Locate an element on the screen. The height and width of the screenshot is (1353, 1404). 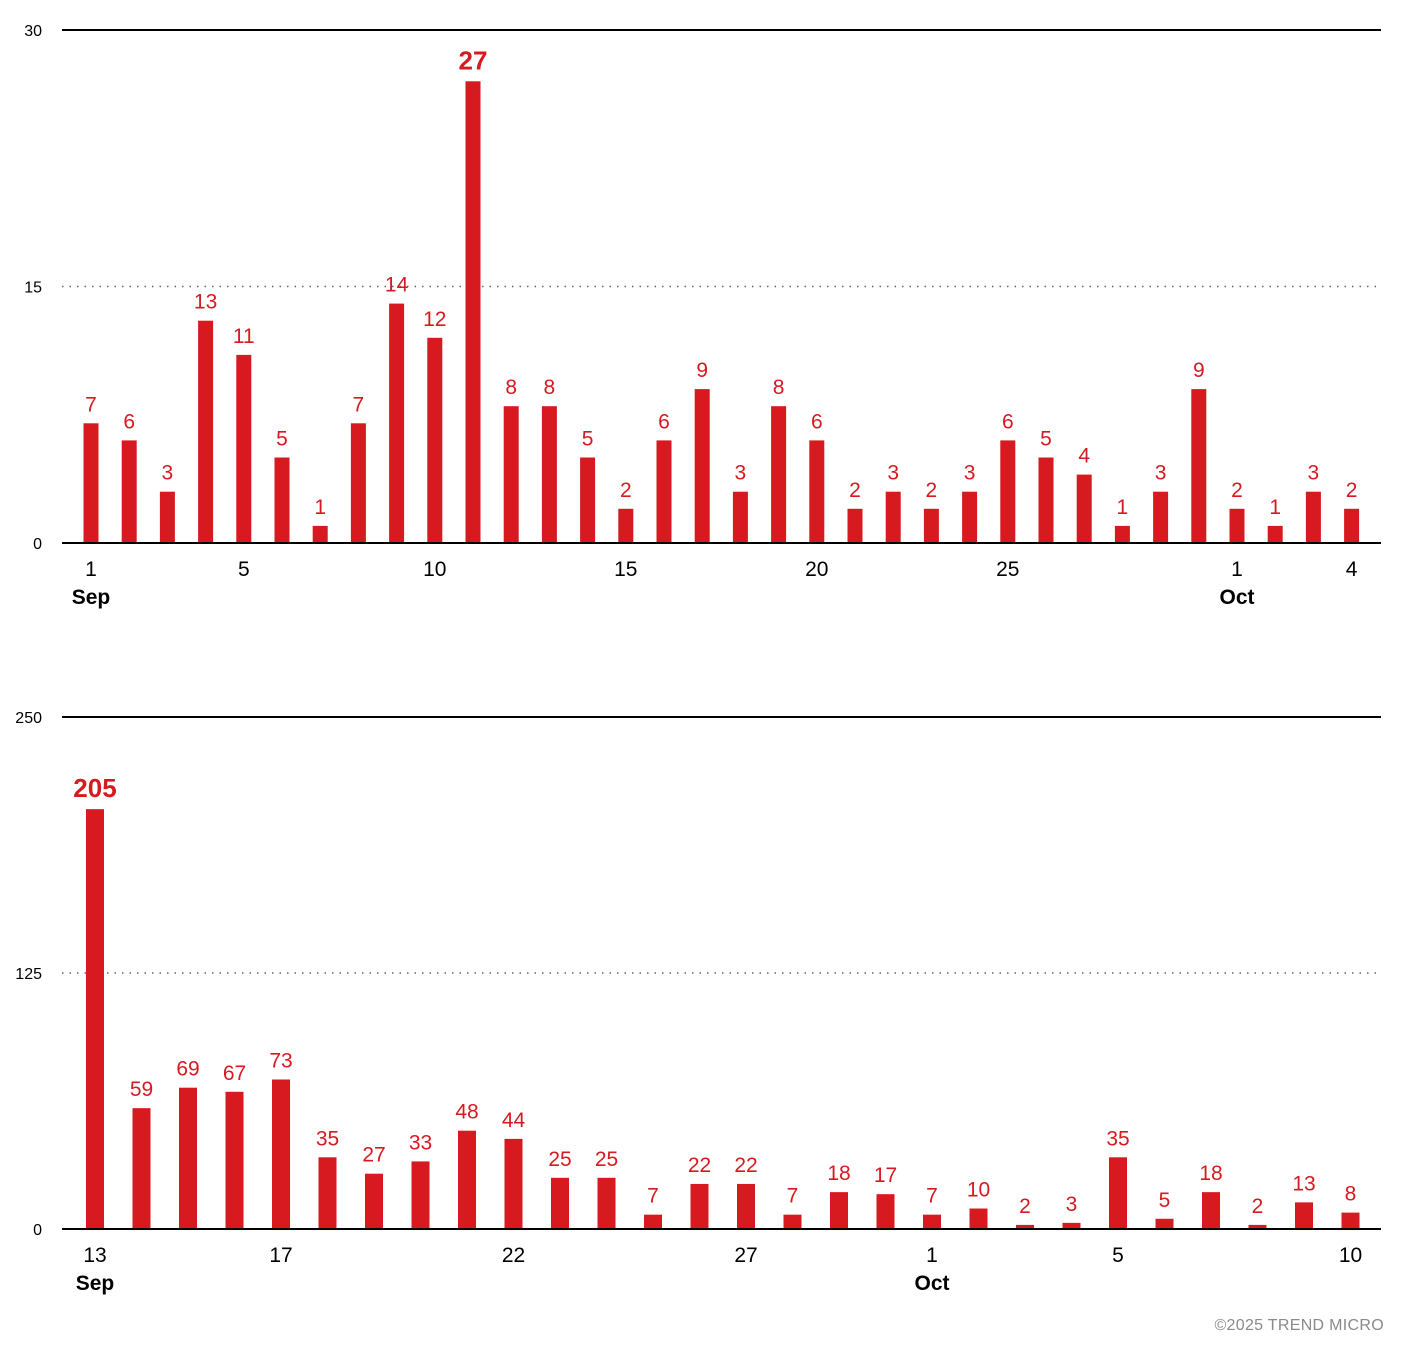
x-tick-day-label: 1 is located at coordinates (91, 569).